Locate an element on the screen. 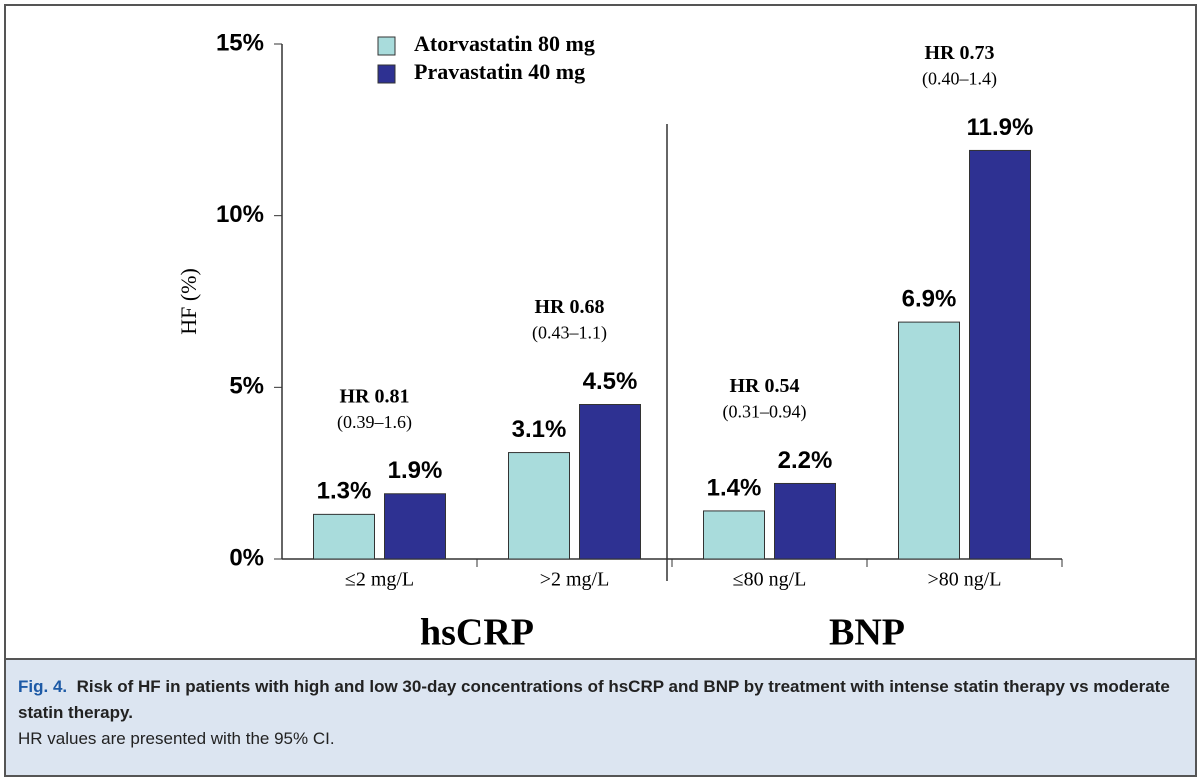 The height and width of the screenshot is (783, 1203). legend-label: Pravastatin 40 mg is located at coordinates (499, 71).